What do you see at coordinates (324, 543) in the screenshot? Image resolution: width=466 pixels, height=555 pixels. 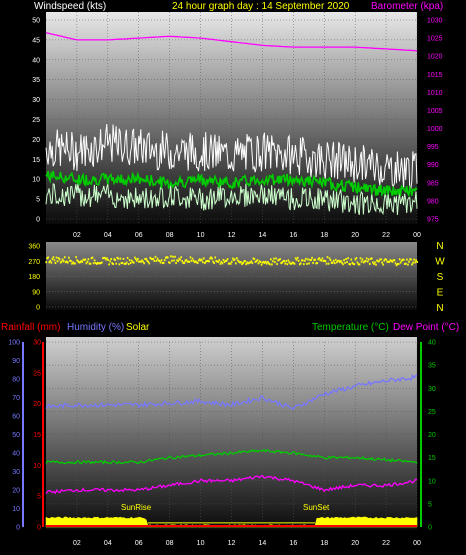 I see `lower-x-tick: 18` at bounding box center [324, 543].